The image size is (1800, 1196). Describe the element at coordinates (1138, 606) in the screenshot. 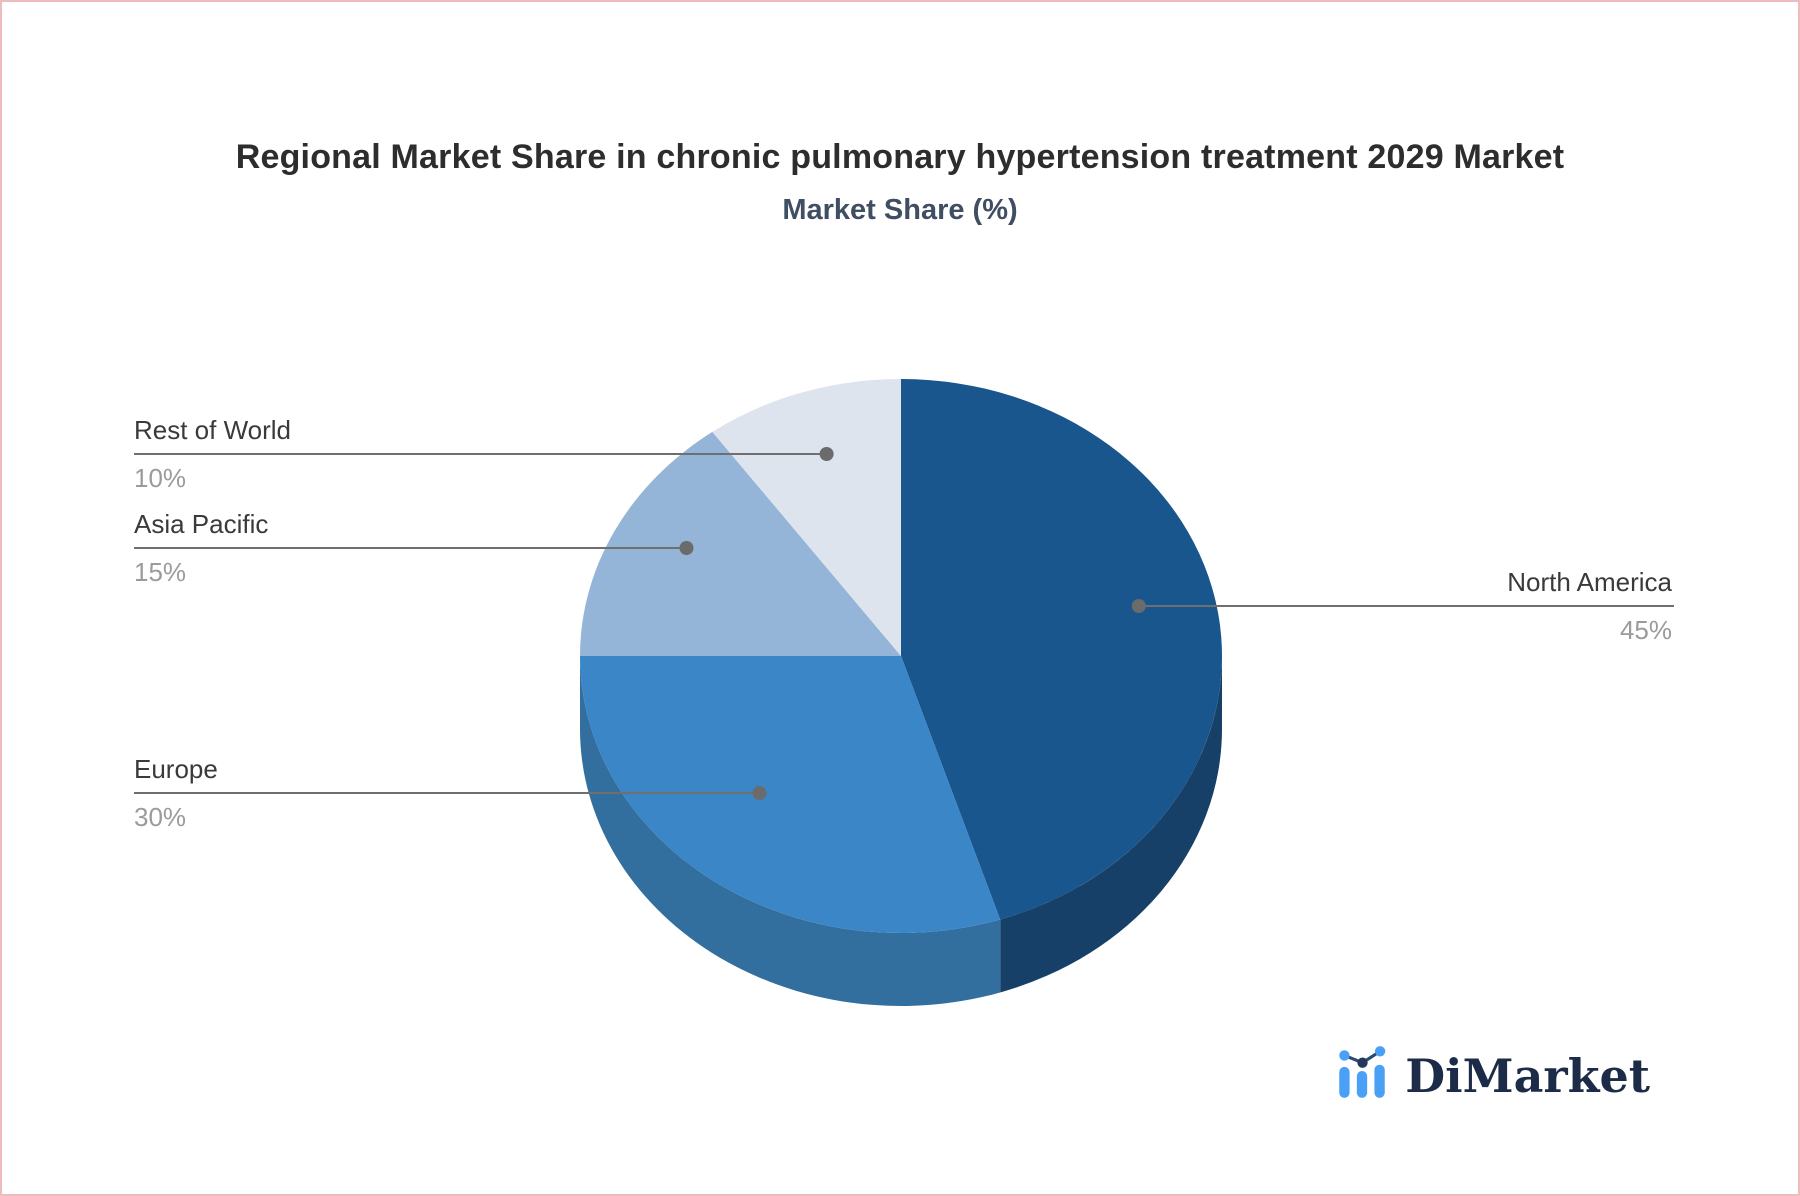

I see `leader-dot-north-america` at that location.